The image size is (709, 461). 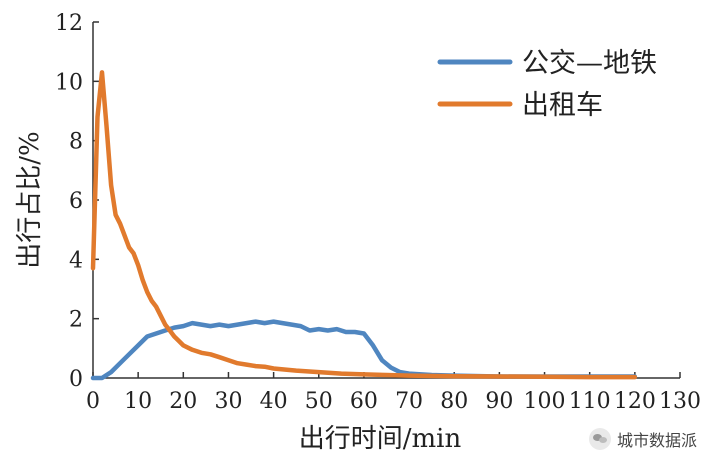 What do you see at coordinates (454, 401) in the screenshot?
I see `x-tick-label: 80` at bounding box center [454, 401].